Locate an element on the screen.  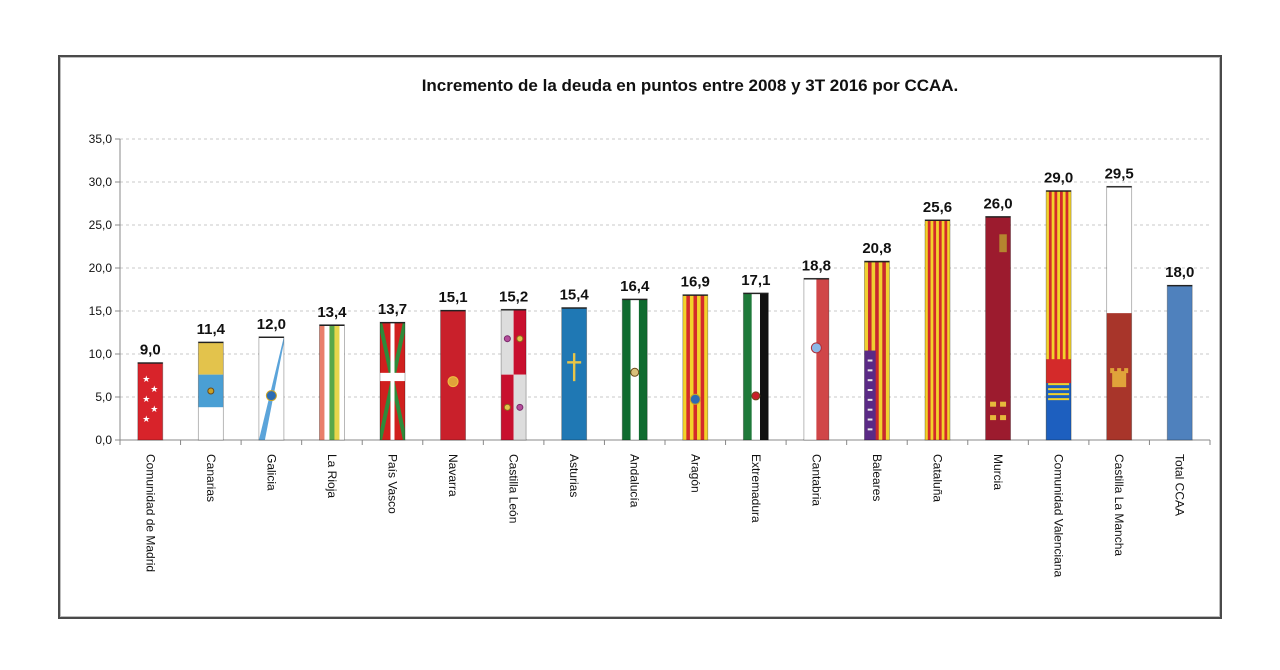
category-label: Cataluña is located at coordinates (938, 478).